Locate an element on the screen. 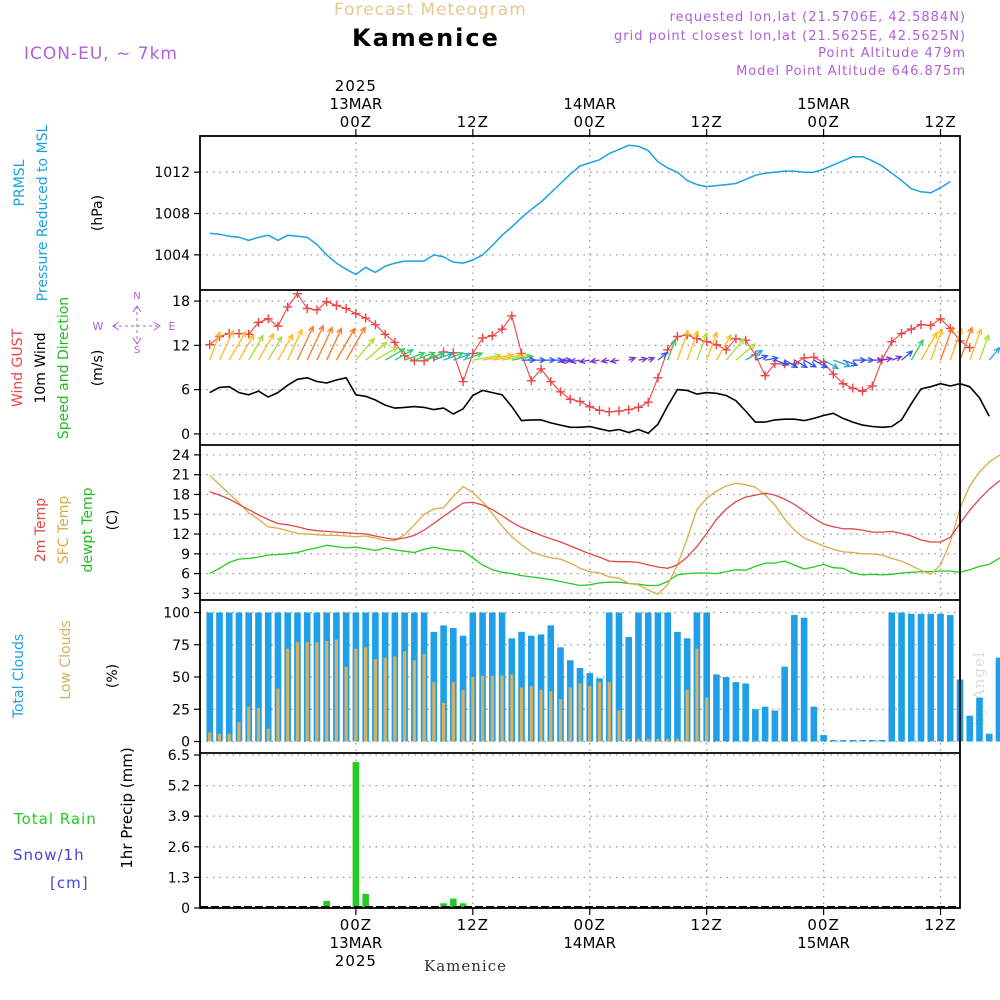 The height and width of the screenshot is (1000, 1000). legend-low-clouds: Low Clouds is located at coordinates (66, 659).